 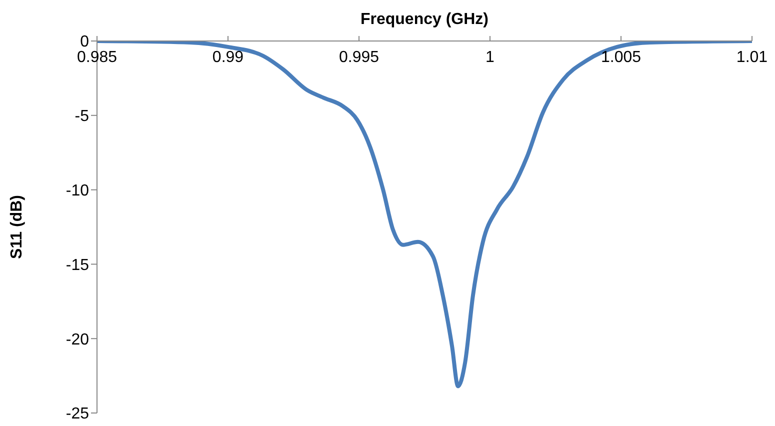 What do you see at coordinates (97, 57) in the screenshot?
I see `x-tick-label: 0.985` at bounding box center [97, 57].